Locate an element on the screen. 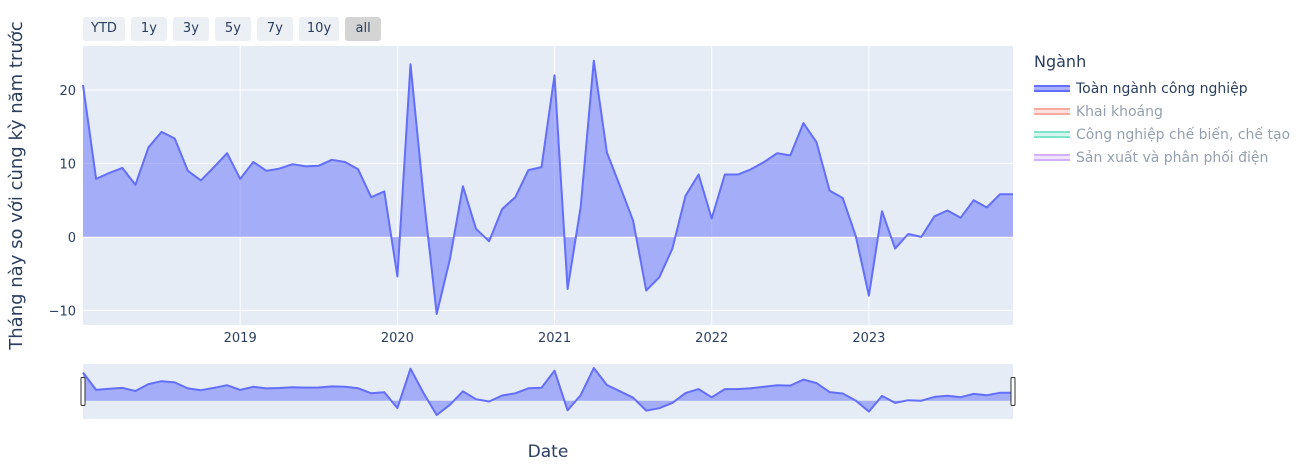  x-tick-labels: 2019 2020 2021 2022 2023 is located at coordinates (555, 338).